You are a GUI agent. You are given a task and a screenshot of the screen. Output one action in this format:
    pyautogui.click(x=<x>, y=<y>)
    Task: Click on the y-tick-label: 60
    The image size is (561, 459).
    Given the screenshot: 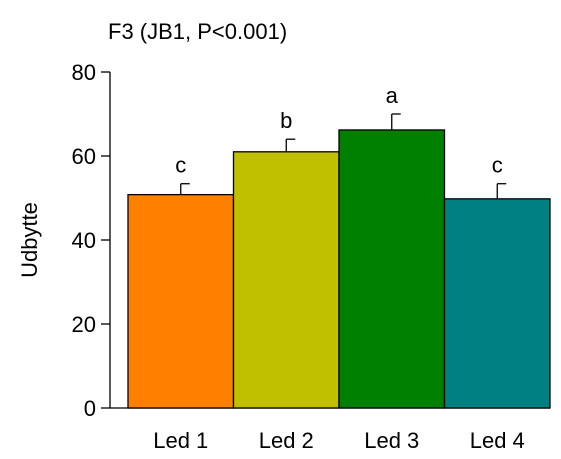 What is the action you would take?
    pyautogui.click(x=84, y=156)
    